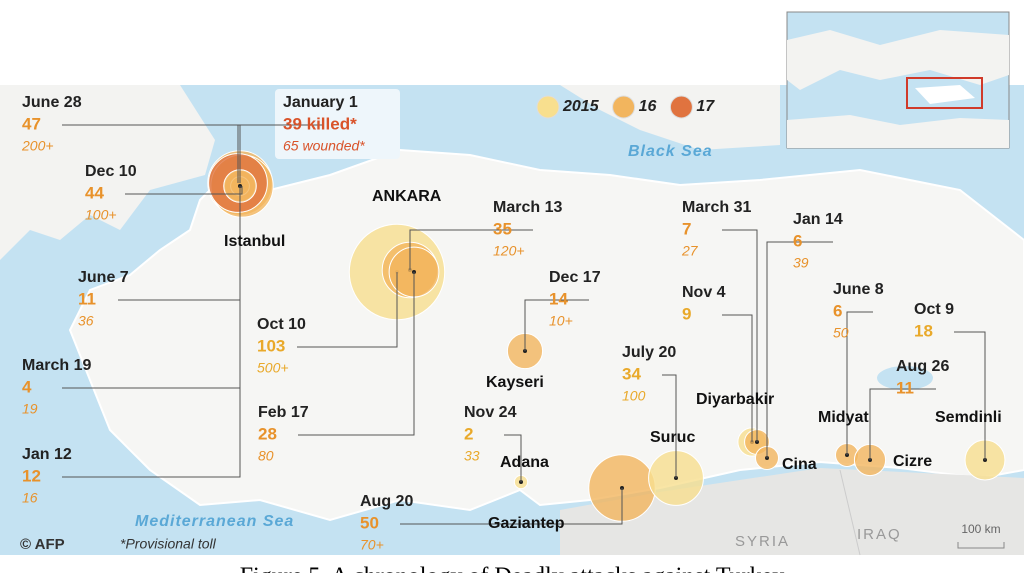 This screenshot has height=573, width=1024. Describe the element at coordinates (271, 345) in the screenshot. I see `attack-killed: 103` at that location.